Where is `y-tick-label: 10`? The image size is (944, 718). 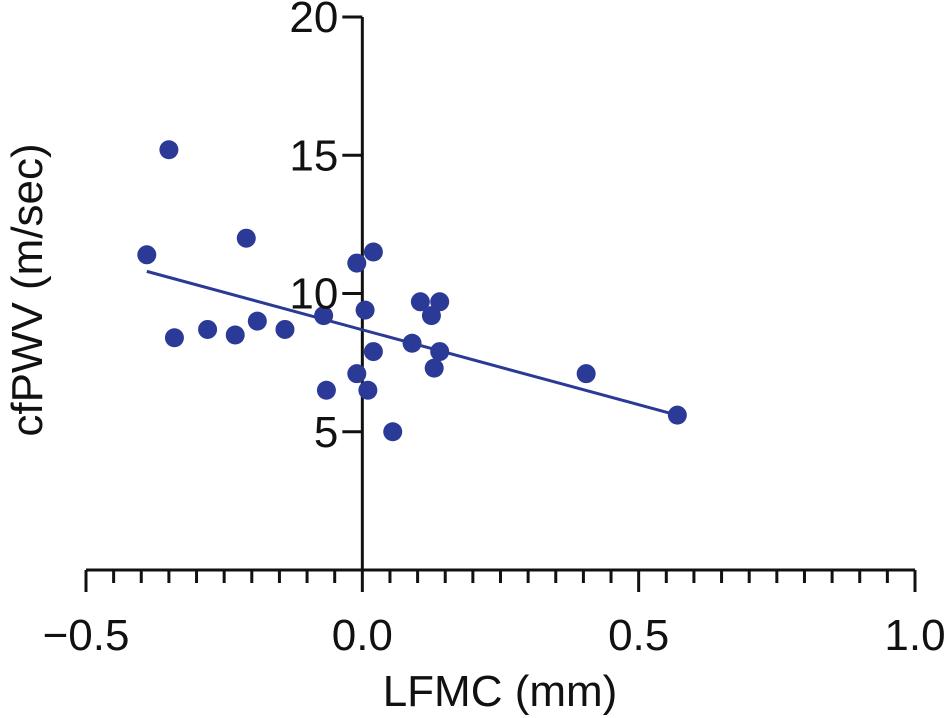
y-tick-label: 10 is located at coordinates (313, 294).